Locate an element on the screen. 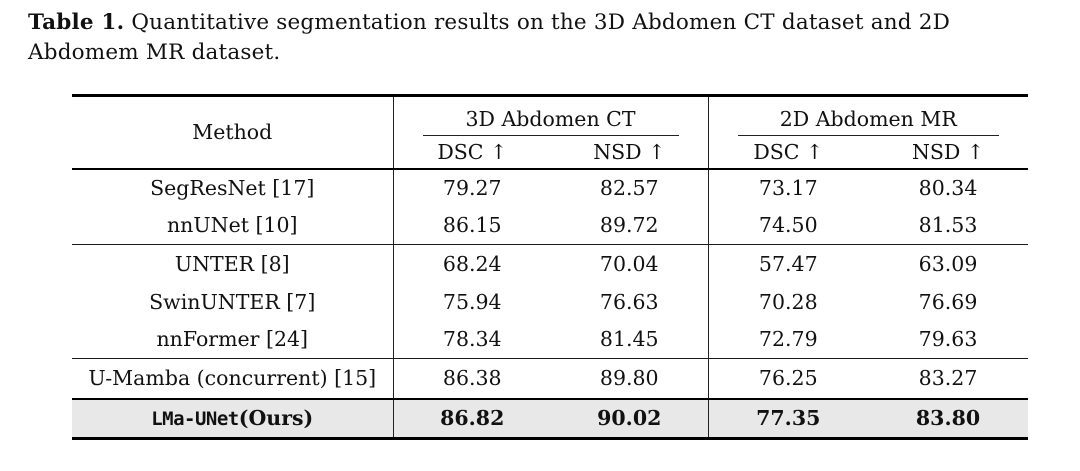 This screenshot has width=1080, height=471. value-cell: 79.27 is located at coordinates (472, 188).